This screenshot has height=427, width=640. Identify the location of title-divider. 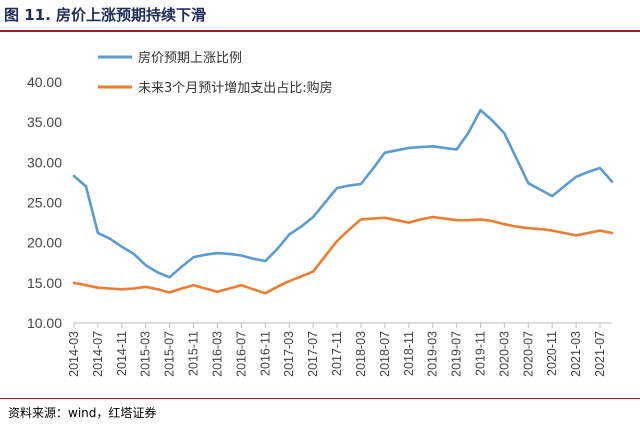
(320, 31).